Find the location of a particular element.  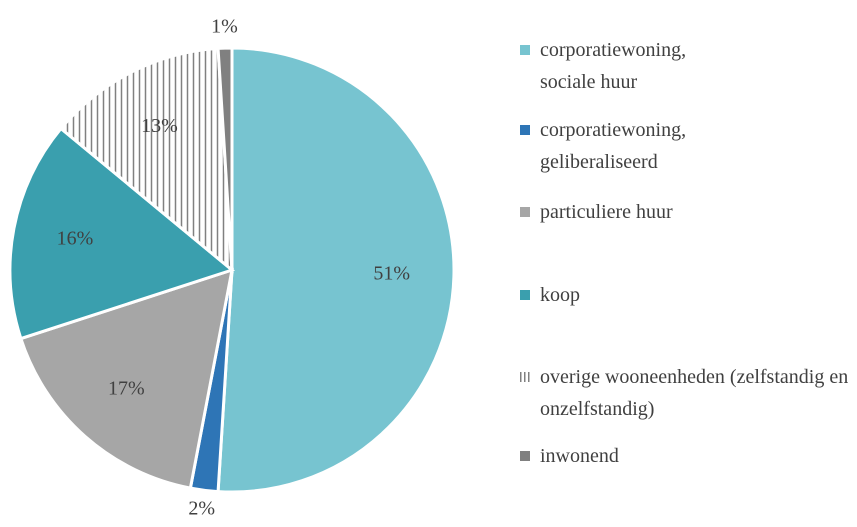

legend-item: koop is located at coordinates (685, 295).